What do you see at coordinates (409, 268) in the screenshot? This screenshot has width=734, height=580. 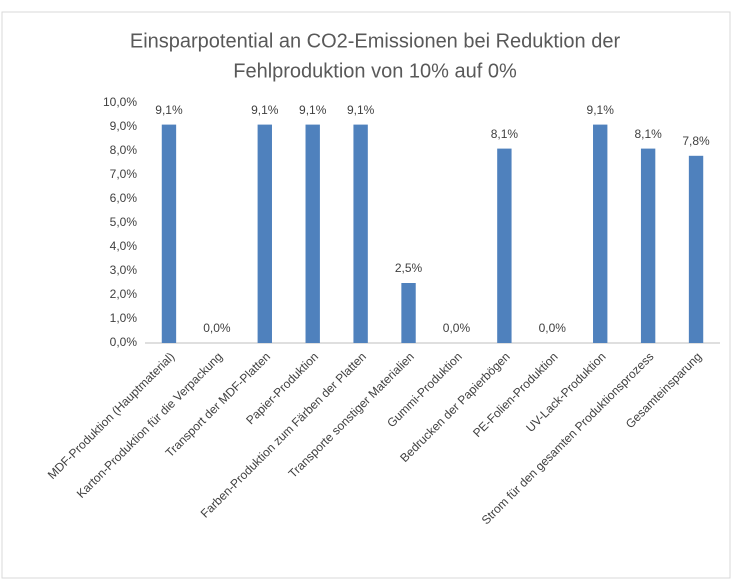 I see `data-label: 2,5%` at bounding box center [409, 268].